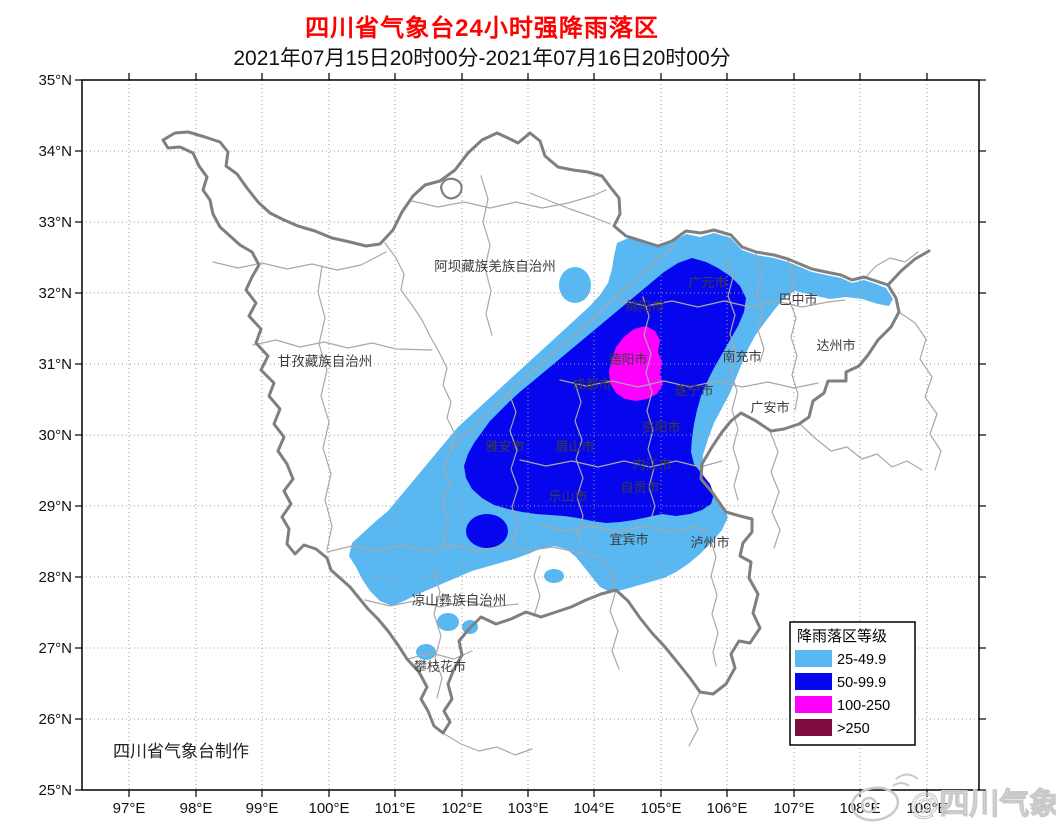  Describe the element at coordinates (627, 359) in the screenshot. I see `region-label: 德阳市` at that location.